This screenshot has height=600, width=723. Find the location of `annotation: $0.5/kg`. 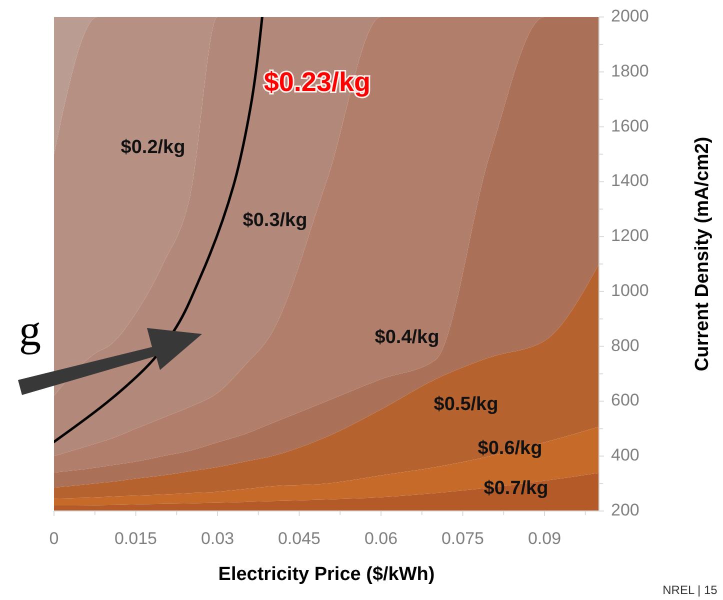

annotation: $0.5/kg is located at coordinates (466, 404).